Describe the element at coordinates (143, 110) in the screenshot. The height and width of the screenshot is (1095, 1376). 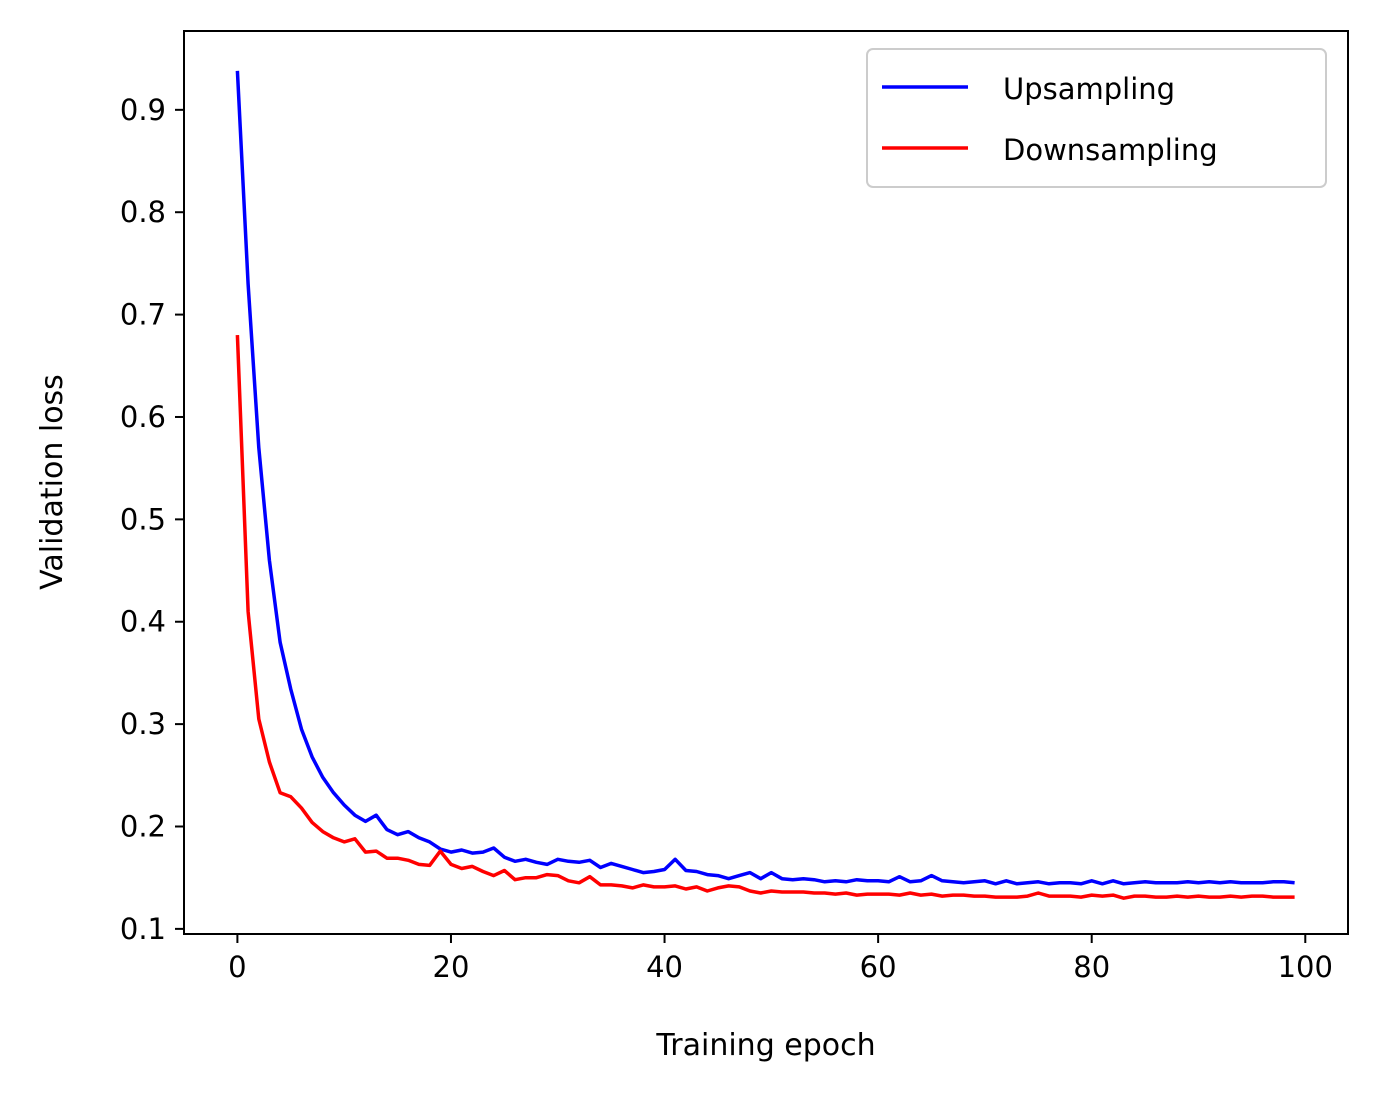
I see `y-tick-label: 0.9` at that location.